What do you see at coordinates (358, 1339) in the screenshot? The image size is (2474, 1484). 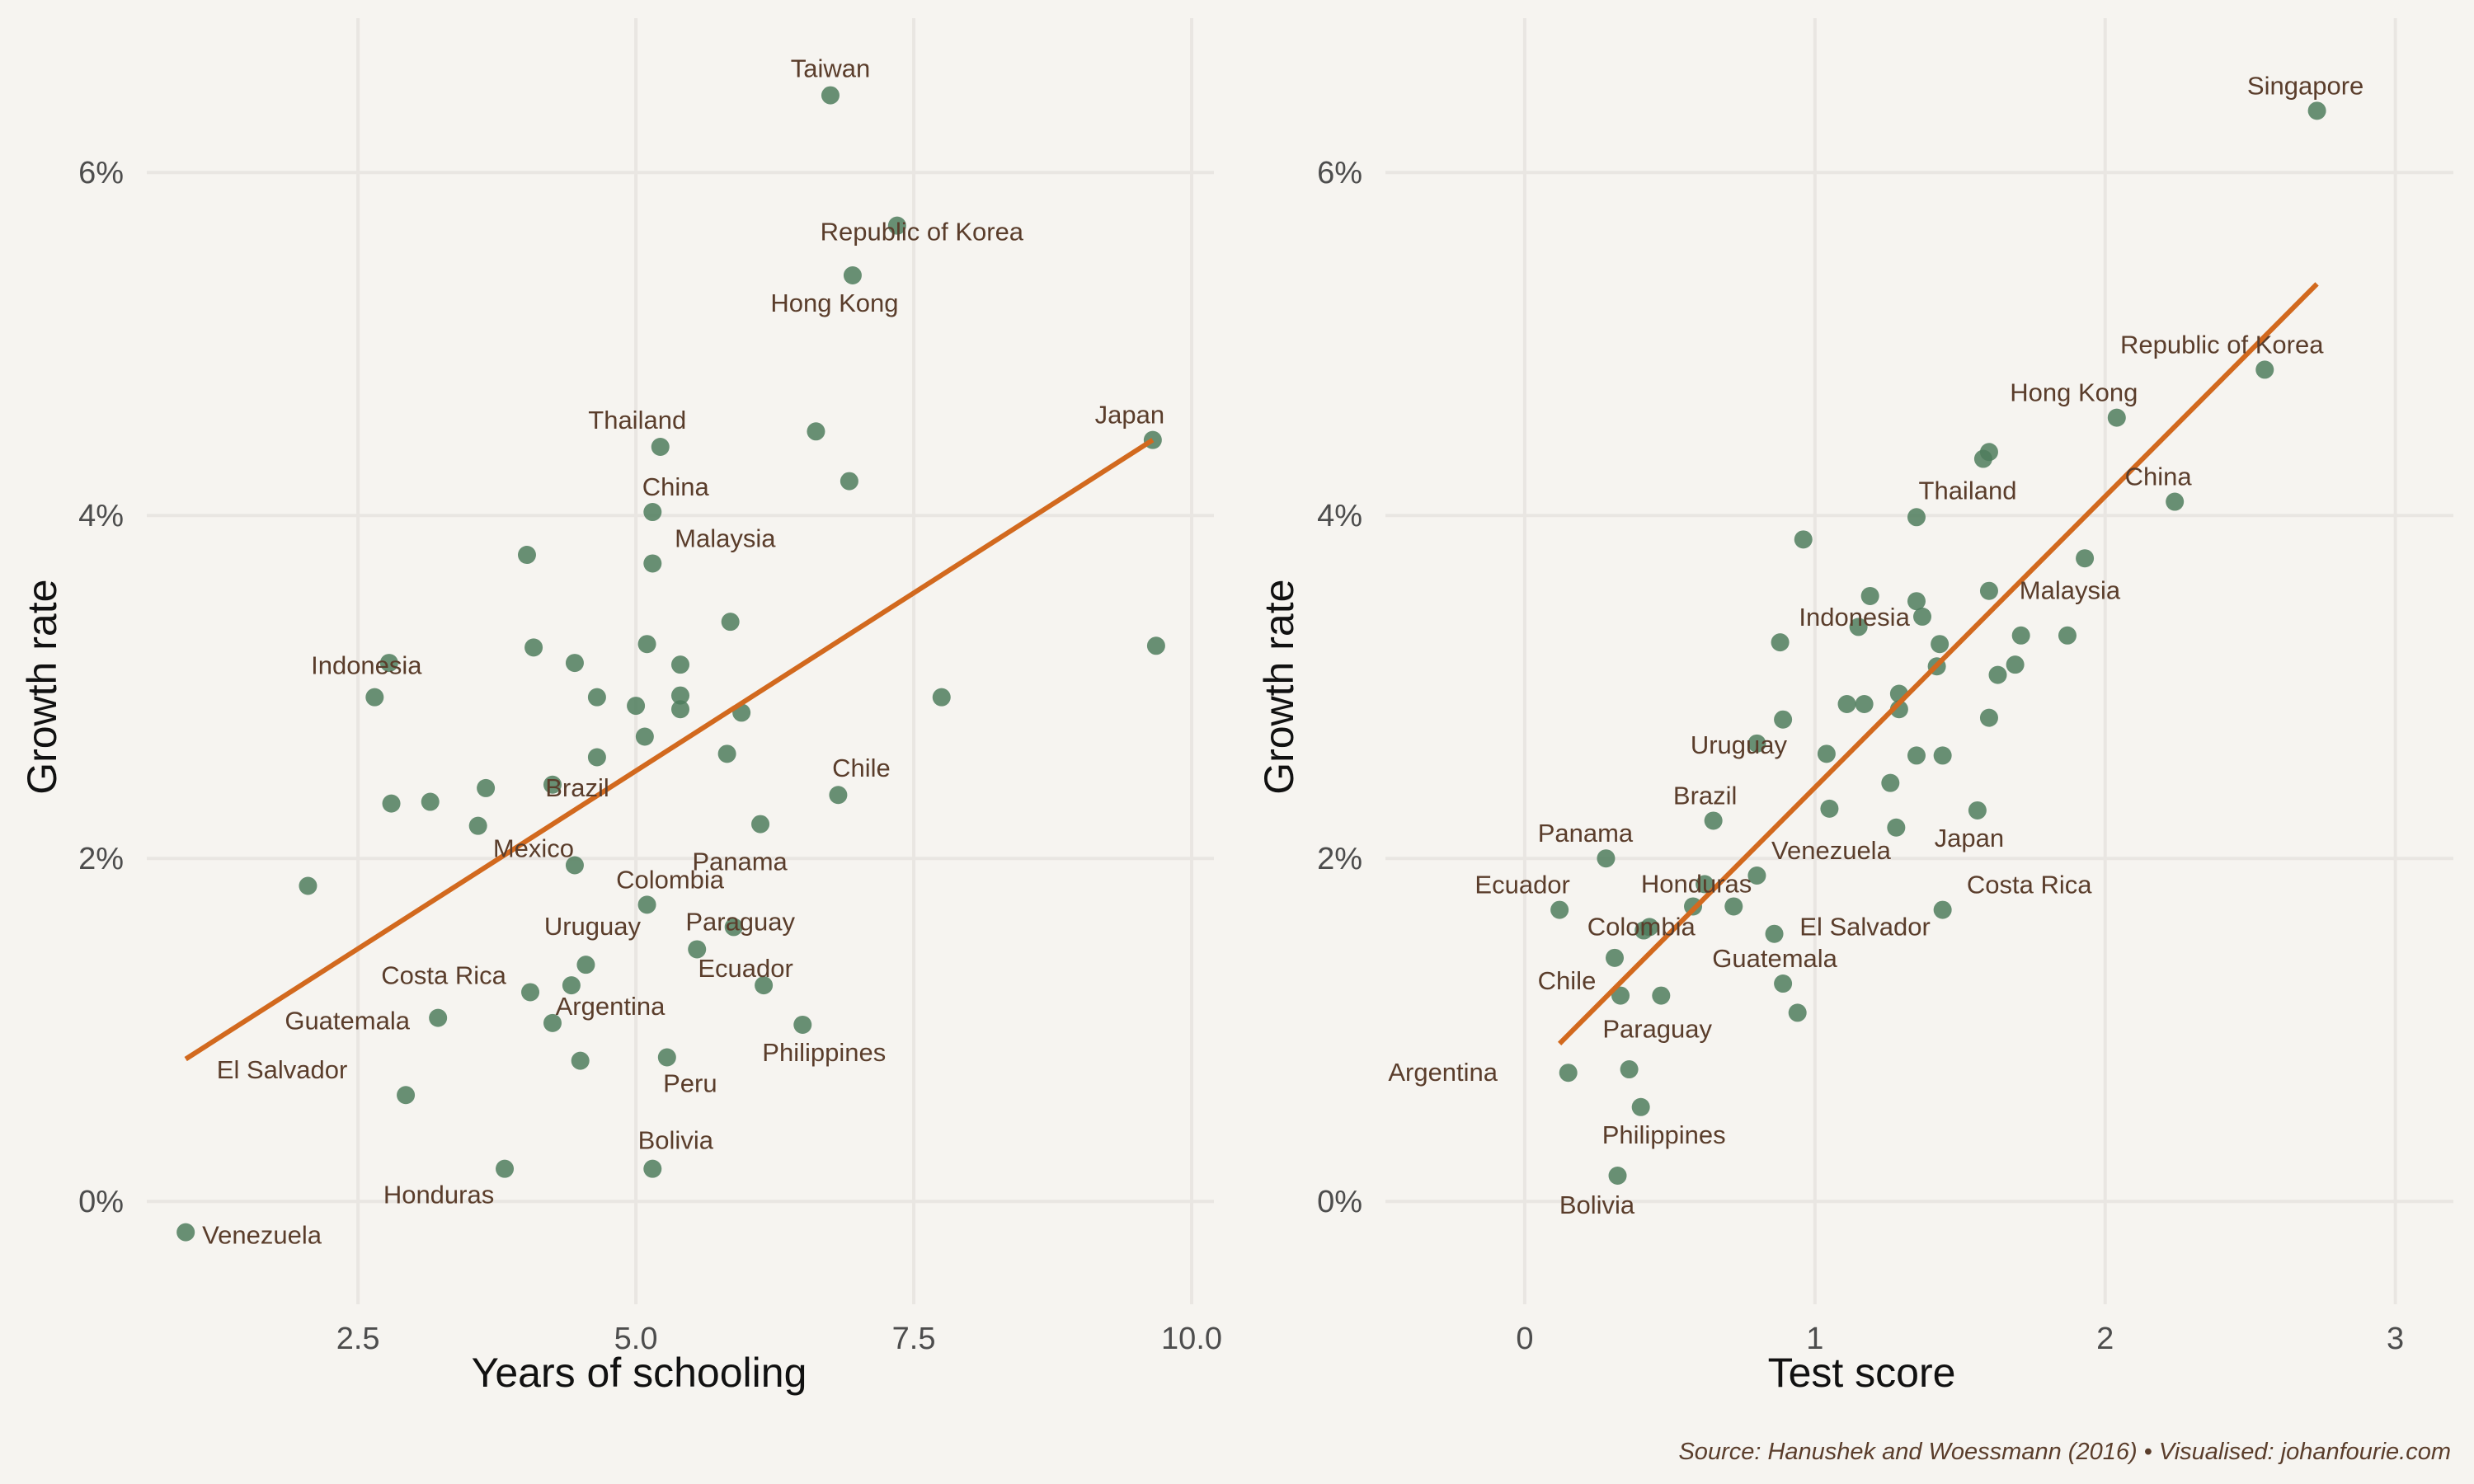 I see `x-tick-label: 2.5` at bounding box center [358, 1339].